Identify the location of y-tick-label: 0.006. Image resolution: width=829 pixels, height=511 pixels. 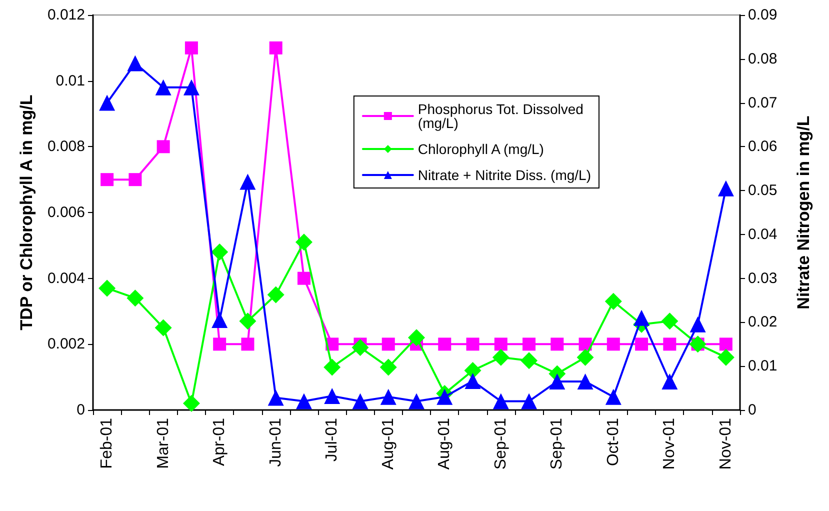
(66, 212).